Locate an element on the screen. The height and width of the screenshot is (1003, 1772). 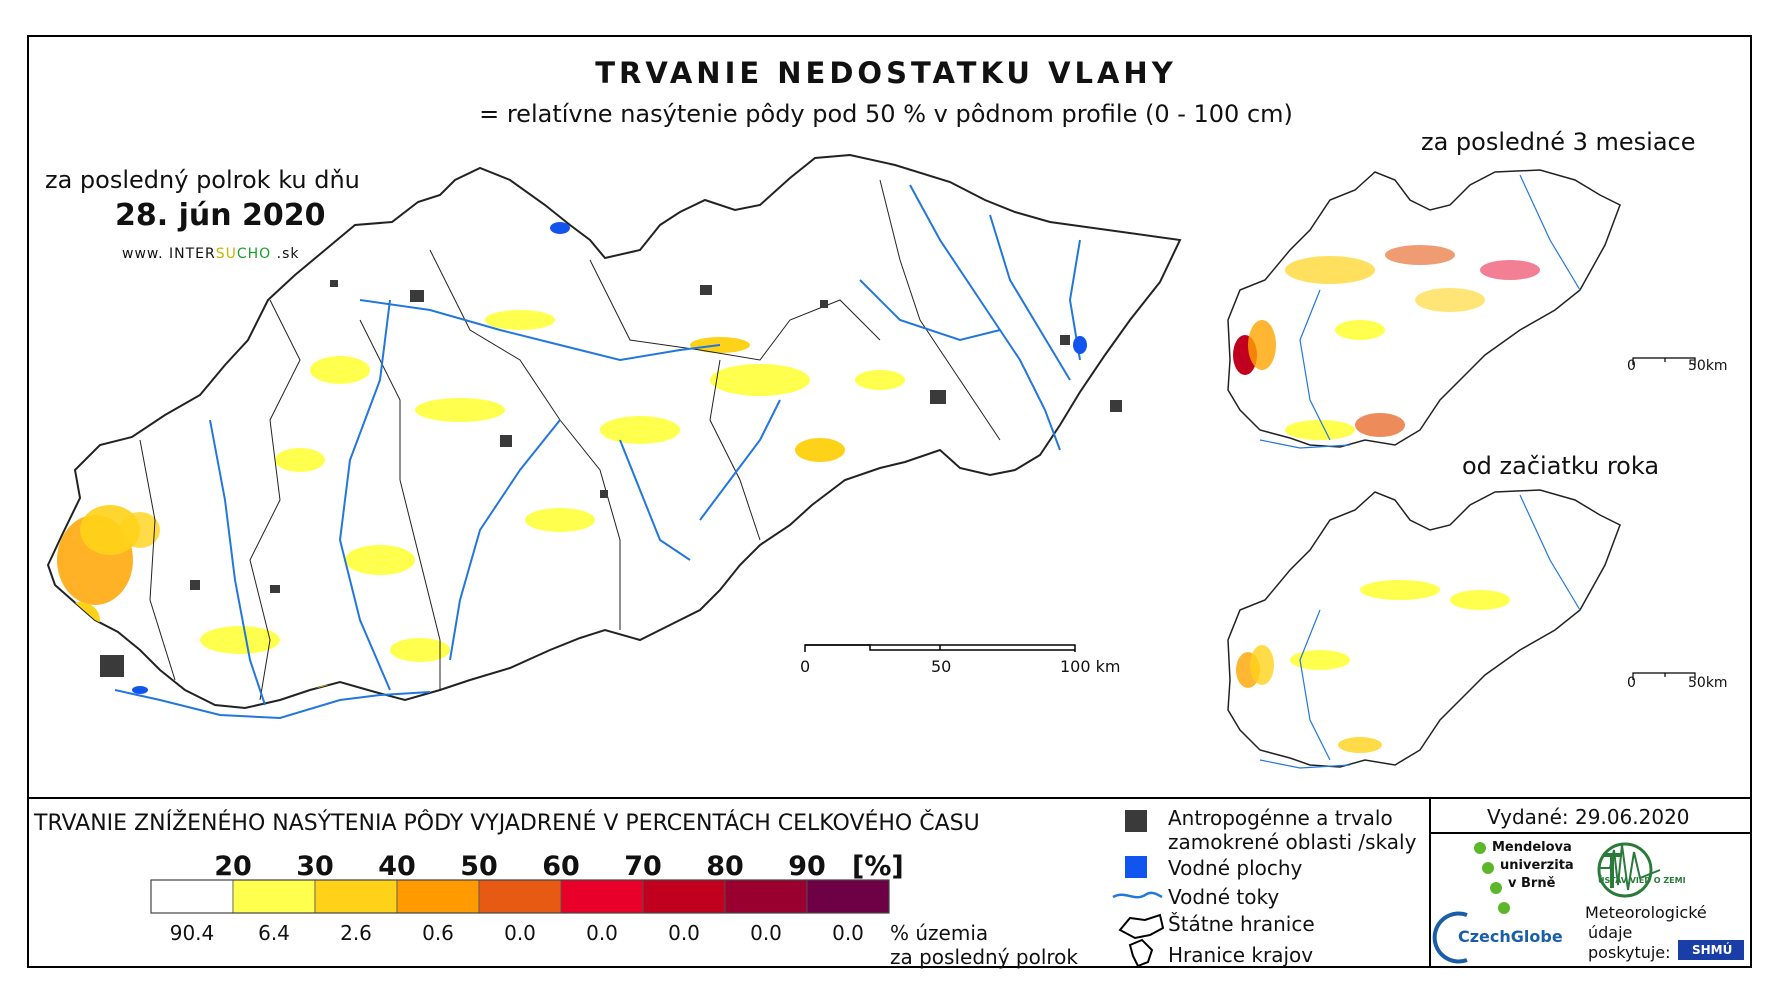
website-prefix: www. INTER is located at coordinates (169, 254).